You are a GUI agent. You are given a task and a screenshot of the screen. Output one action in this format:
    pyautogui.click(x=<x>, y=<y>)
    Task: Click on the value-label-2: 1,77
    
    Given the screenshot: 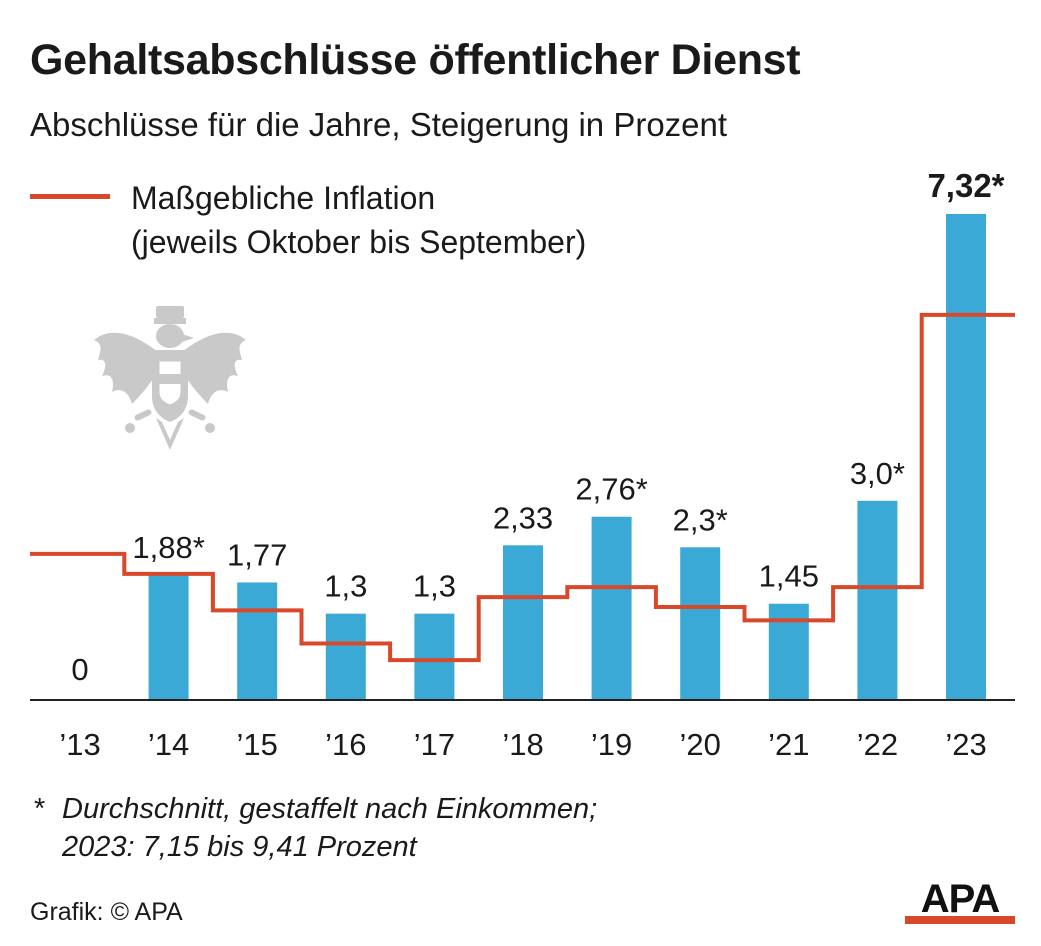 What is the action you would take?
    pyautogui.click(x=257, y=554)
    